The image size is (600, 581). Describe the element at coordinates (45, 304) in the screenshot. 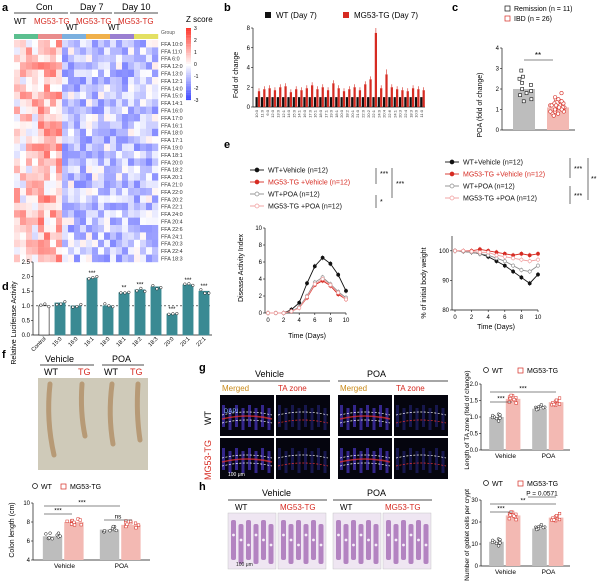

I see `pd-point` at that location.